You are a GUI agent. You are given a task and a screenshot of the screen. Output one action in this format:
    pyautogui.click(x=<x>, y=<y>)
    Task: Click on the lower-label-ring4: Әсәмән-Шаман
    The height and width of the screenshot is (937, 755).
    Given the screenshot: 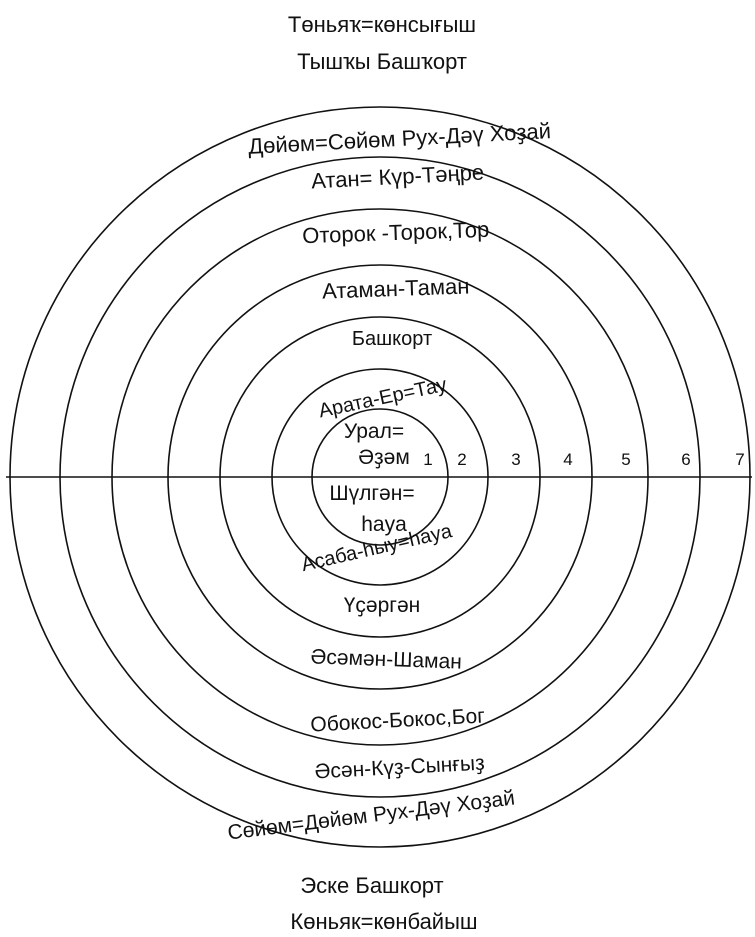 What is the action you would take?
    pyautogui.click(x=386, y=659)
    